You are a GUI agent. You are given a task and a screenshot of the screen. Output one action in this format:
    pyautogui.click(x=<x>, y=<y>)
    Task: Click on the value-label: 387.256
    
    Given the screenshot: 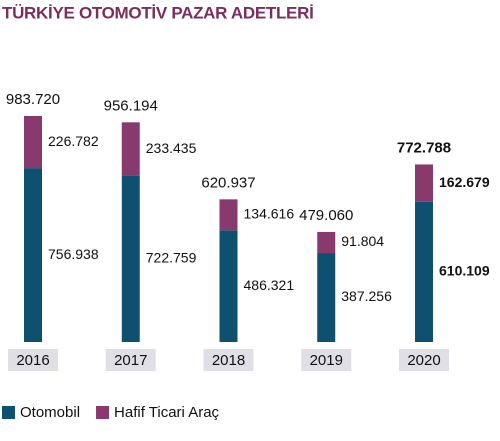 What is the action you would take?
    pyautogui.click(x=366, y=296)
    